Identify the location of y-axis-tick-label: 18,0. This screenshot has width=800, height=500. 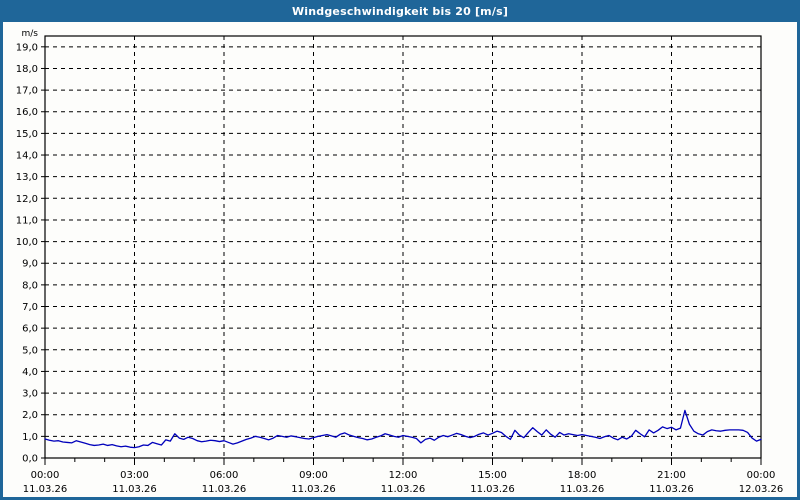
(27, 69).